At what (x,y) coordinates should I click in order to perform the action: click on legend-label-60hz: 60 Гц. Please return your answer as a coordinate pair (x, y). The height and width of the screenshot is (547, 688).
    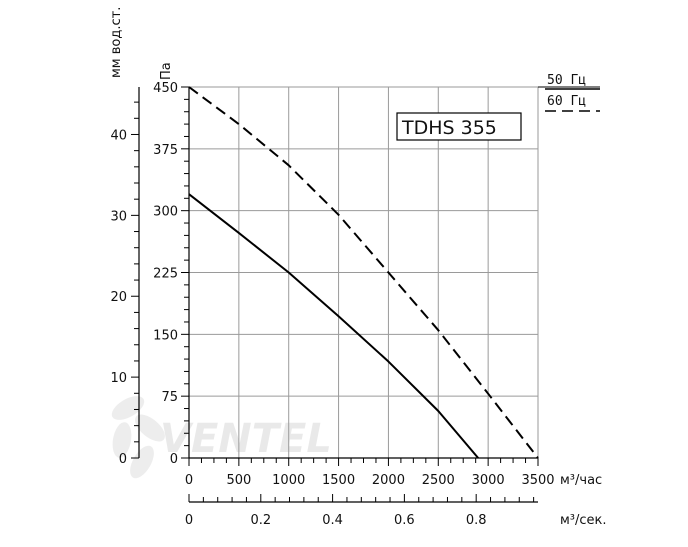
    Looking at the image, I should click on (566, 101).